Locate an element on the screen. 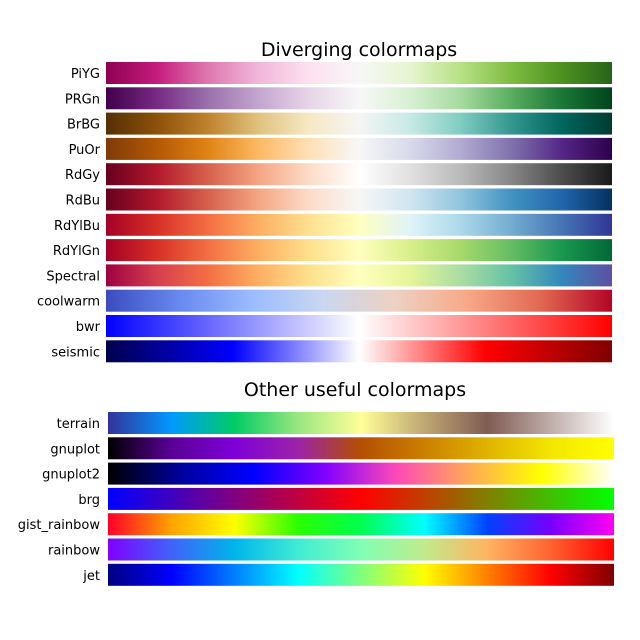 Image resolution: width=640 pixels, height=640 pixels. panel-title: Diverging colormaps is located at coordinates (359, 50).